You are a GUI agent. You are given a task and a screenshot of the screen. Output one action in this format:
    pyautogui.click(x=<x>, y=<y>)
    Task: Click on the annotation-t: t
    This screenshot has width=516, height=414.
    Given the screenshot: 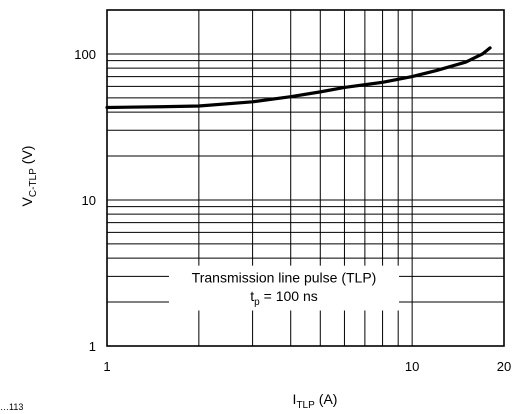 What is the action you would take?
    pyautogui.click(x=252, y=296)
    